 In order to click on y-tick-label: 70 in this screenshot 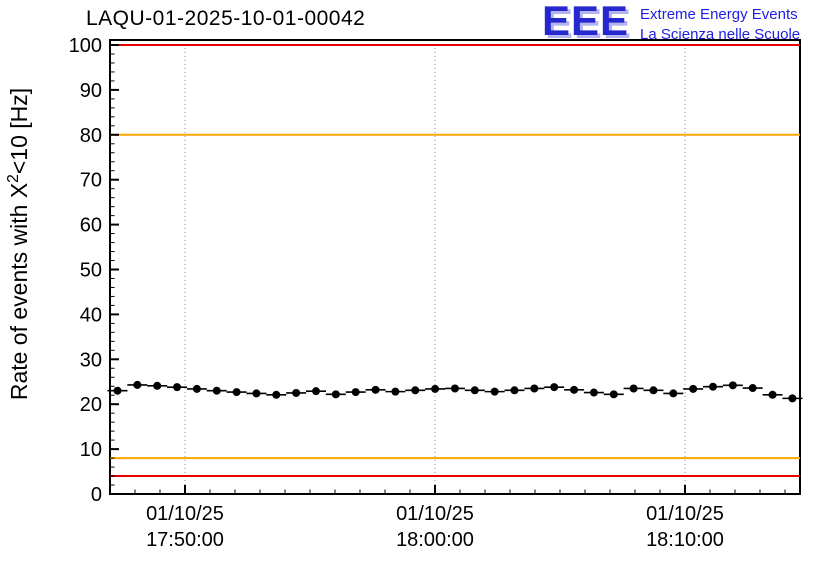, I will do `click(91, 181)`.